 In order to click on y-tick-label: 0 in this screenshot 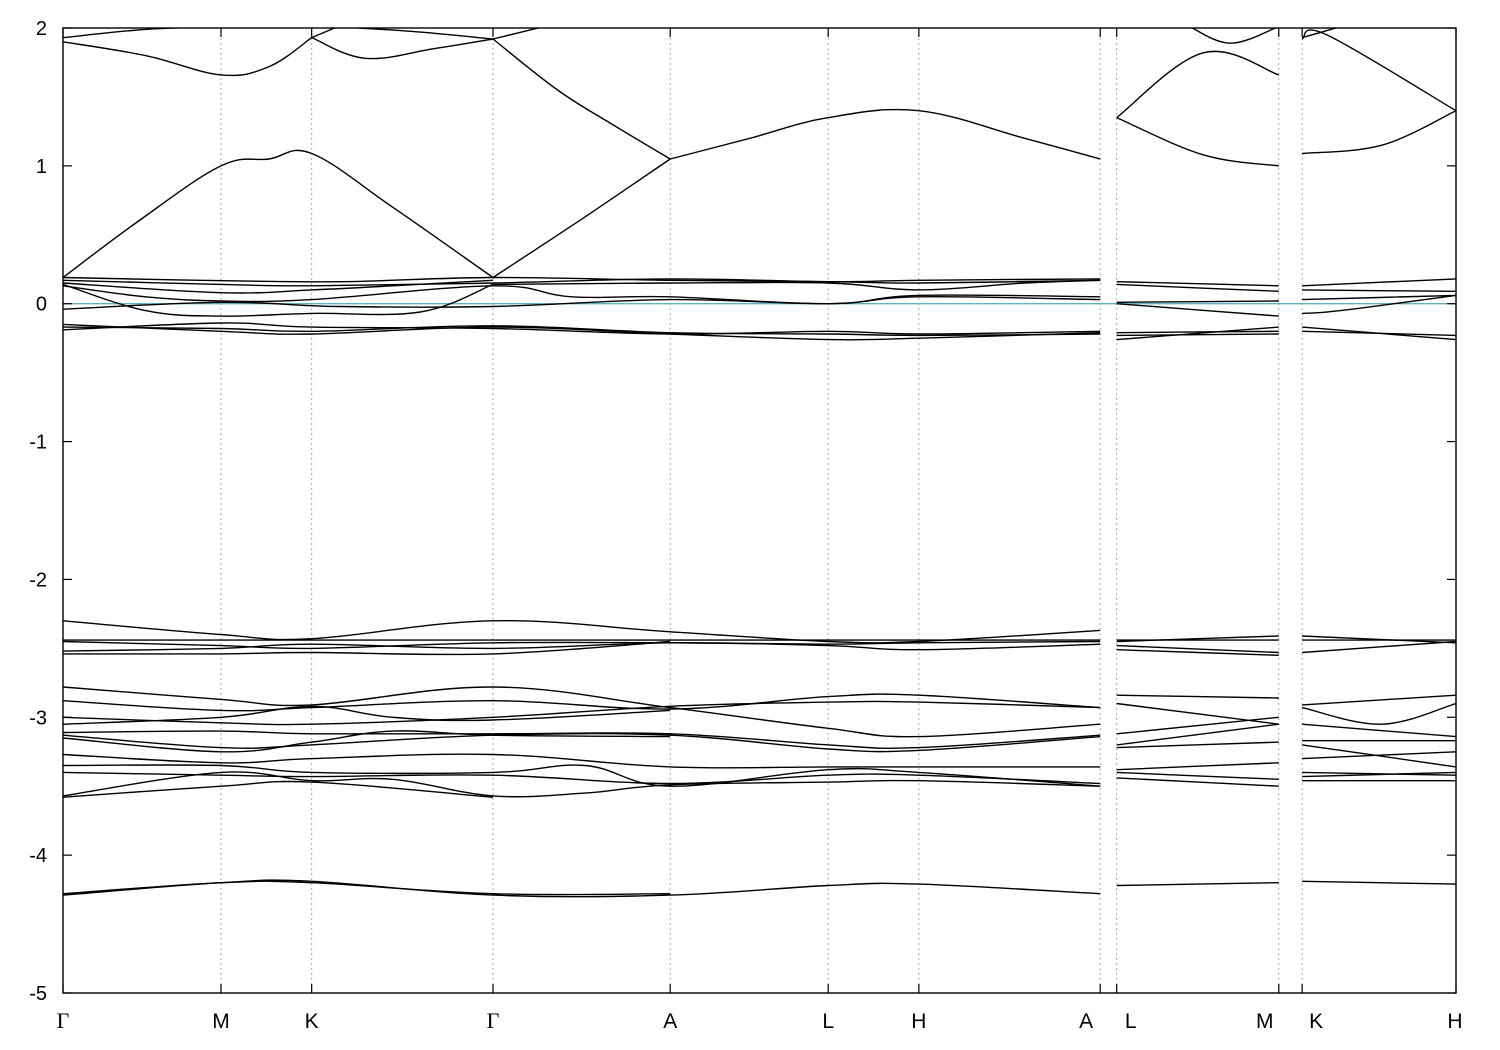, I will do `click(41, 305)`.